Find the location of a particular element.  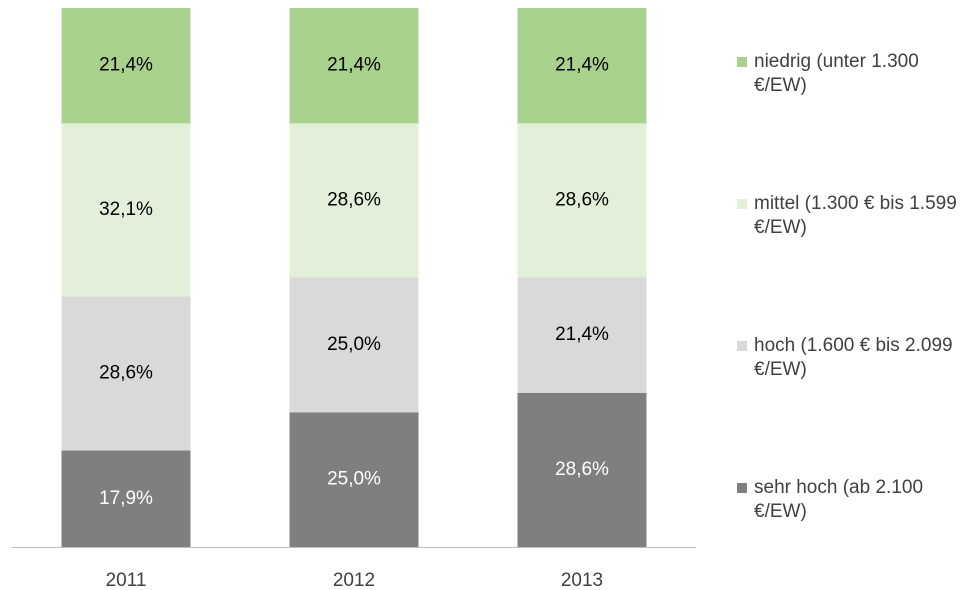

legend-label: sehr hoch (ab 2.100 €/EW) is located at coordinates (839, 499).